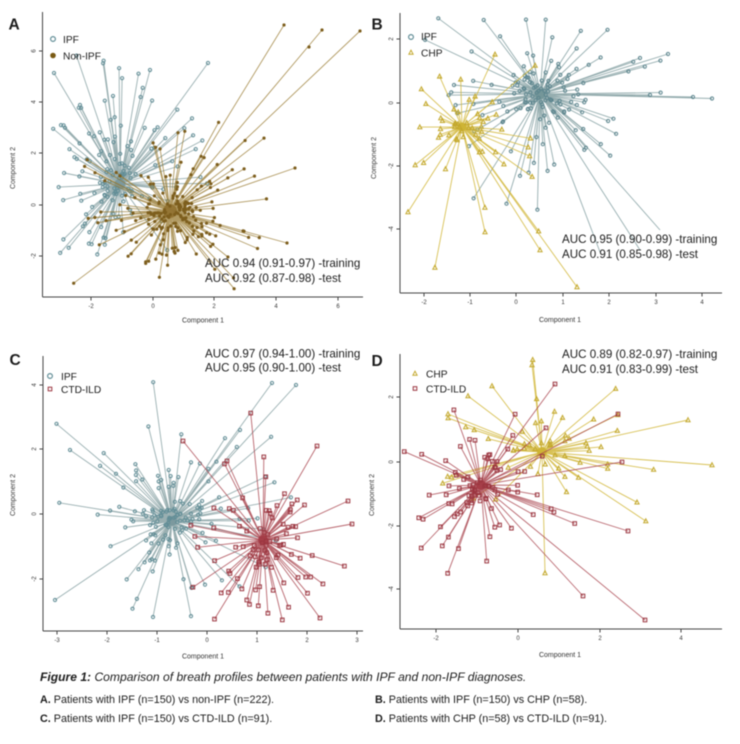  Describe the element at coordinates (57, 641) in the screenshot. I see `svg-text: -3` at that location.